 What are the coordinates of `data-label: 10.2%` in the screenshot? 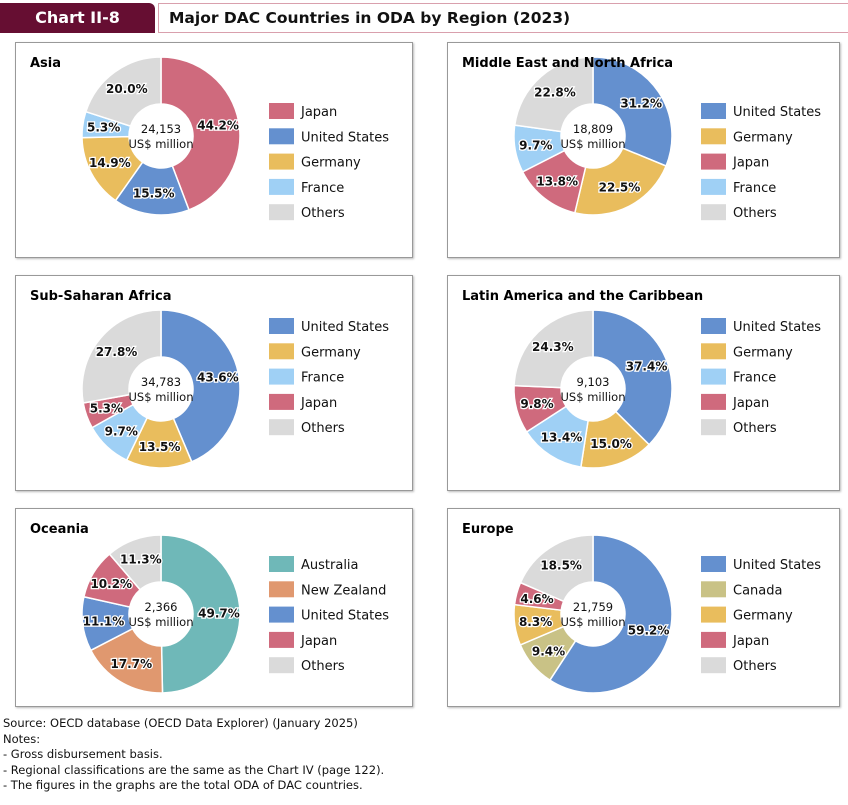 It's located at (111, 584).